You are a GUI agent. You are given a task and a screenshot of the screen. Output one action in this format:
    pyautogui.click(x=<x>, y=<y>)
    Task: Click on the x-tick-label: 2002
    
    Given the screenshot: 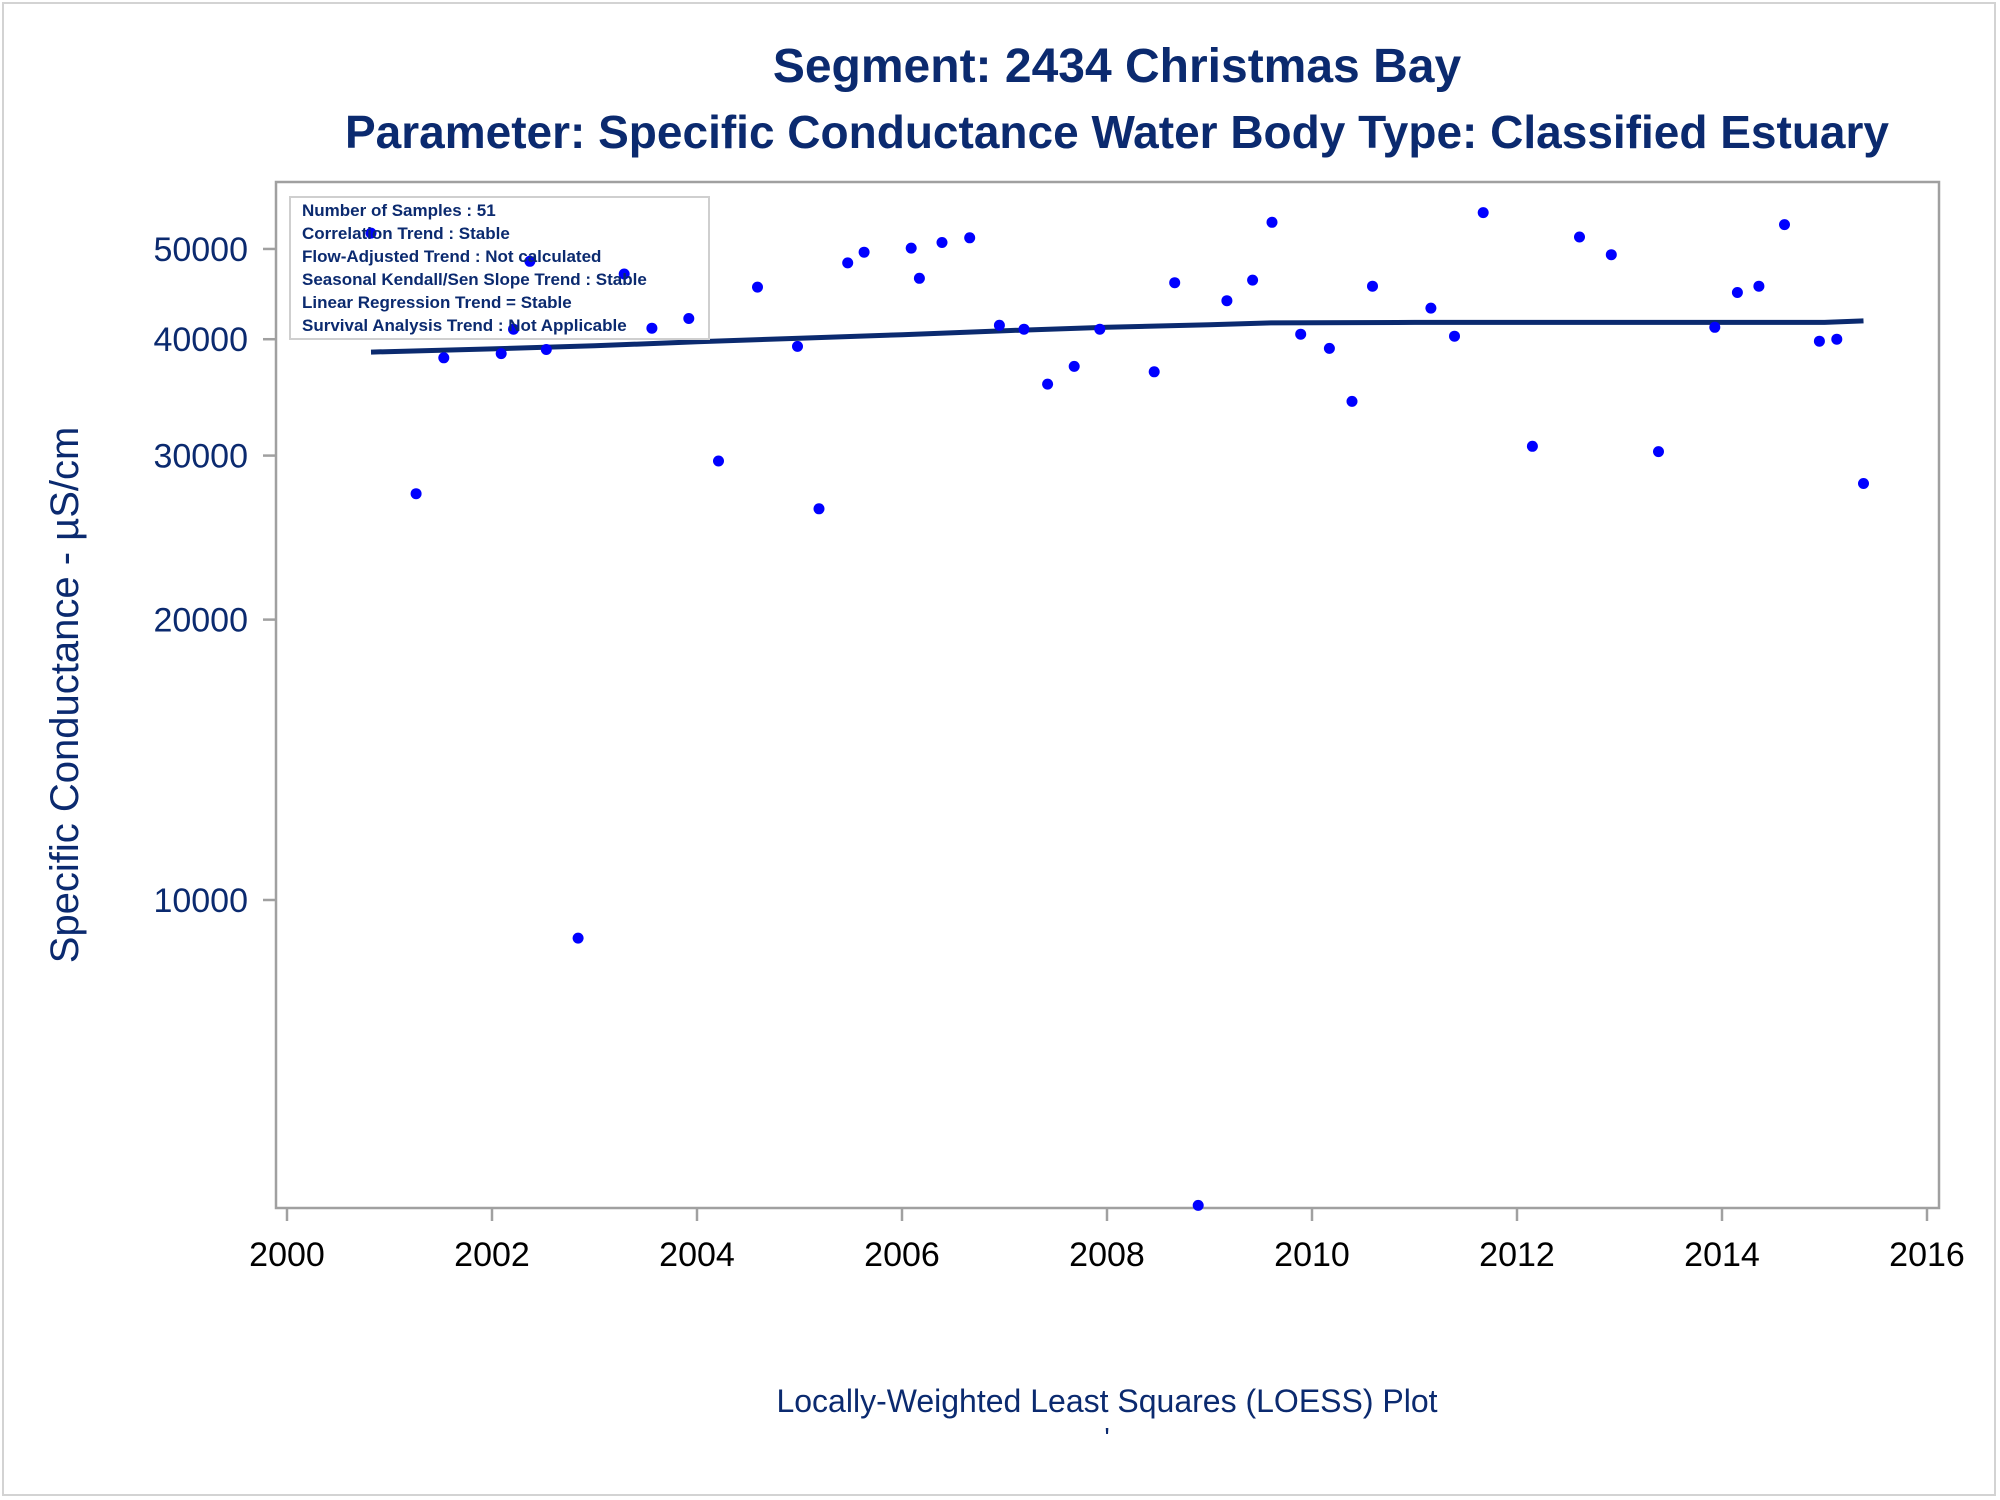 What is the action you would take?
    pyautogui.click(x=492, y=1255)
    